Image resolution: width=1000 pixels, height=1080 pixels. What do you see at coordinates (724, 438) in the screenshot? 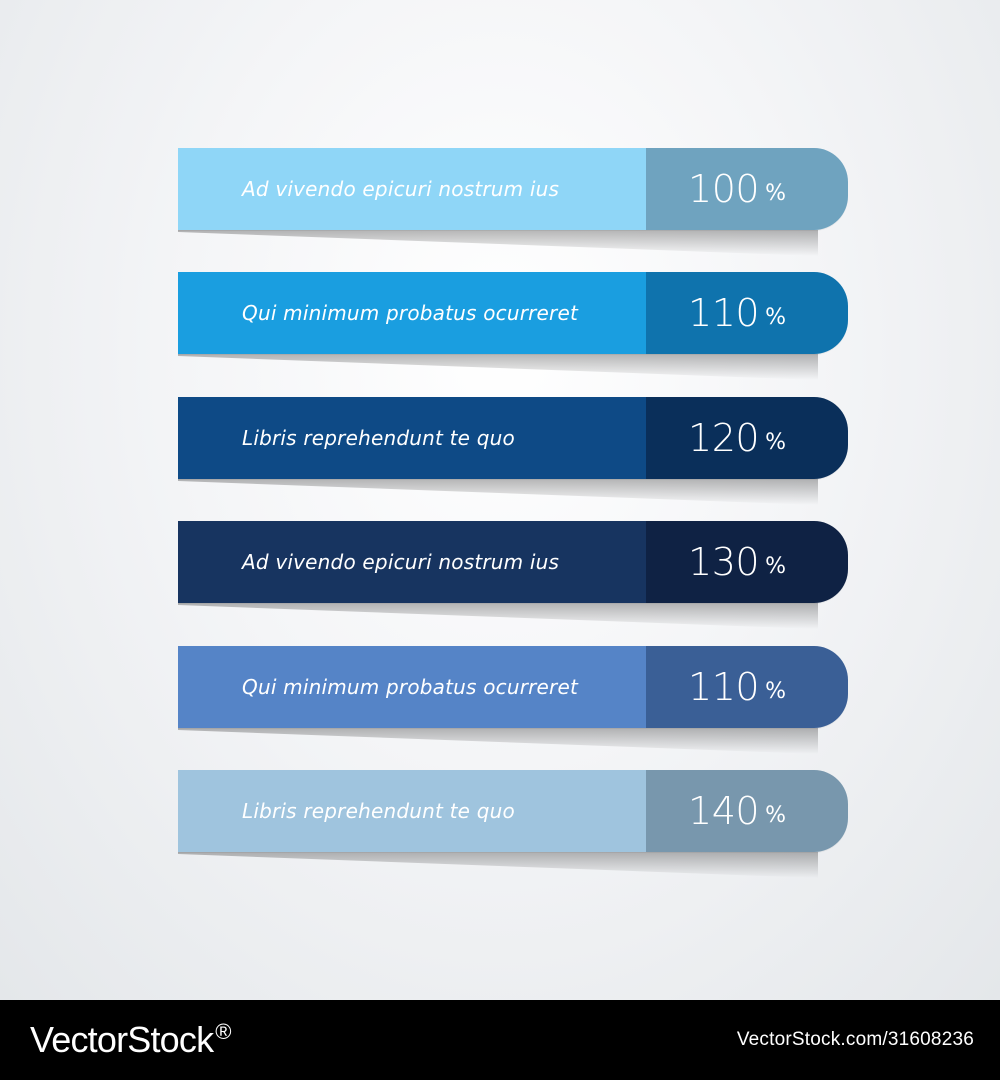
I see `bar-value: 120` at bounding box center [724, 438].